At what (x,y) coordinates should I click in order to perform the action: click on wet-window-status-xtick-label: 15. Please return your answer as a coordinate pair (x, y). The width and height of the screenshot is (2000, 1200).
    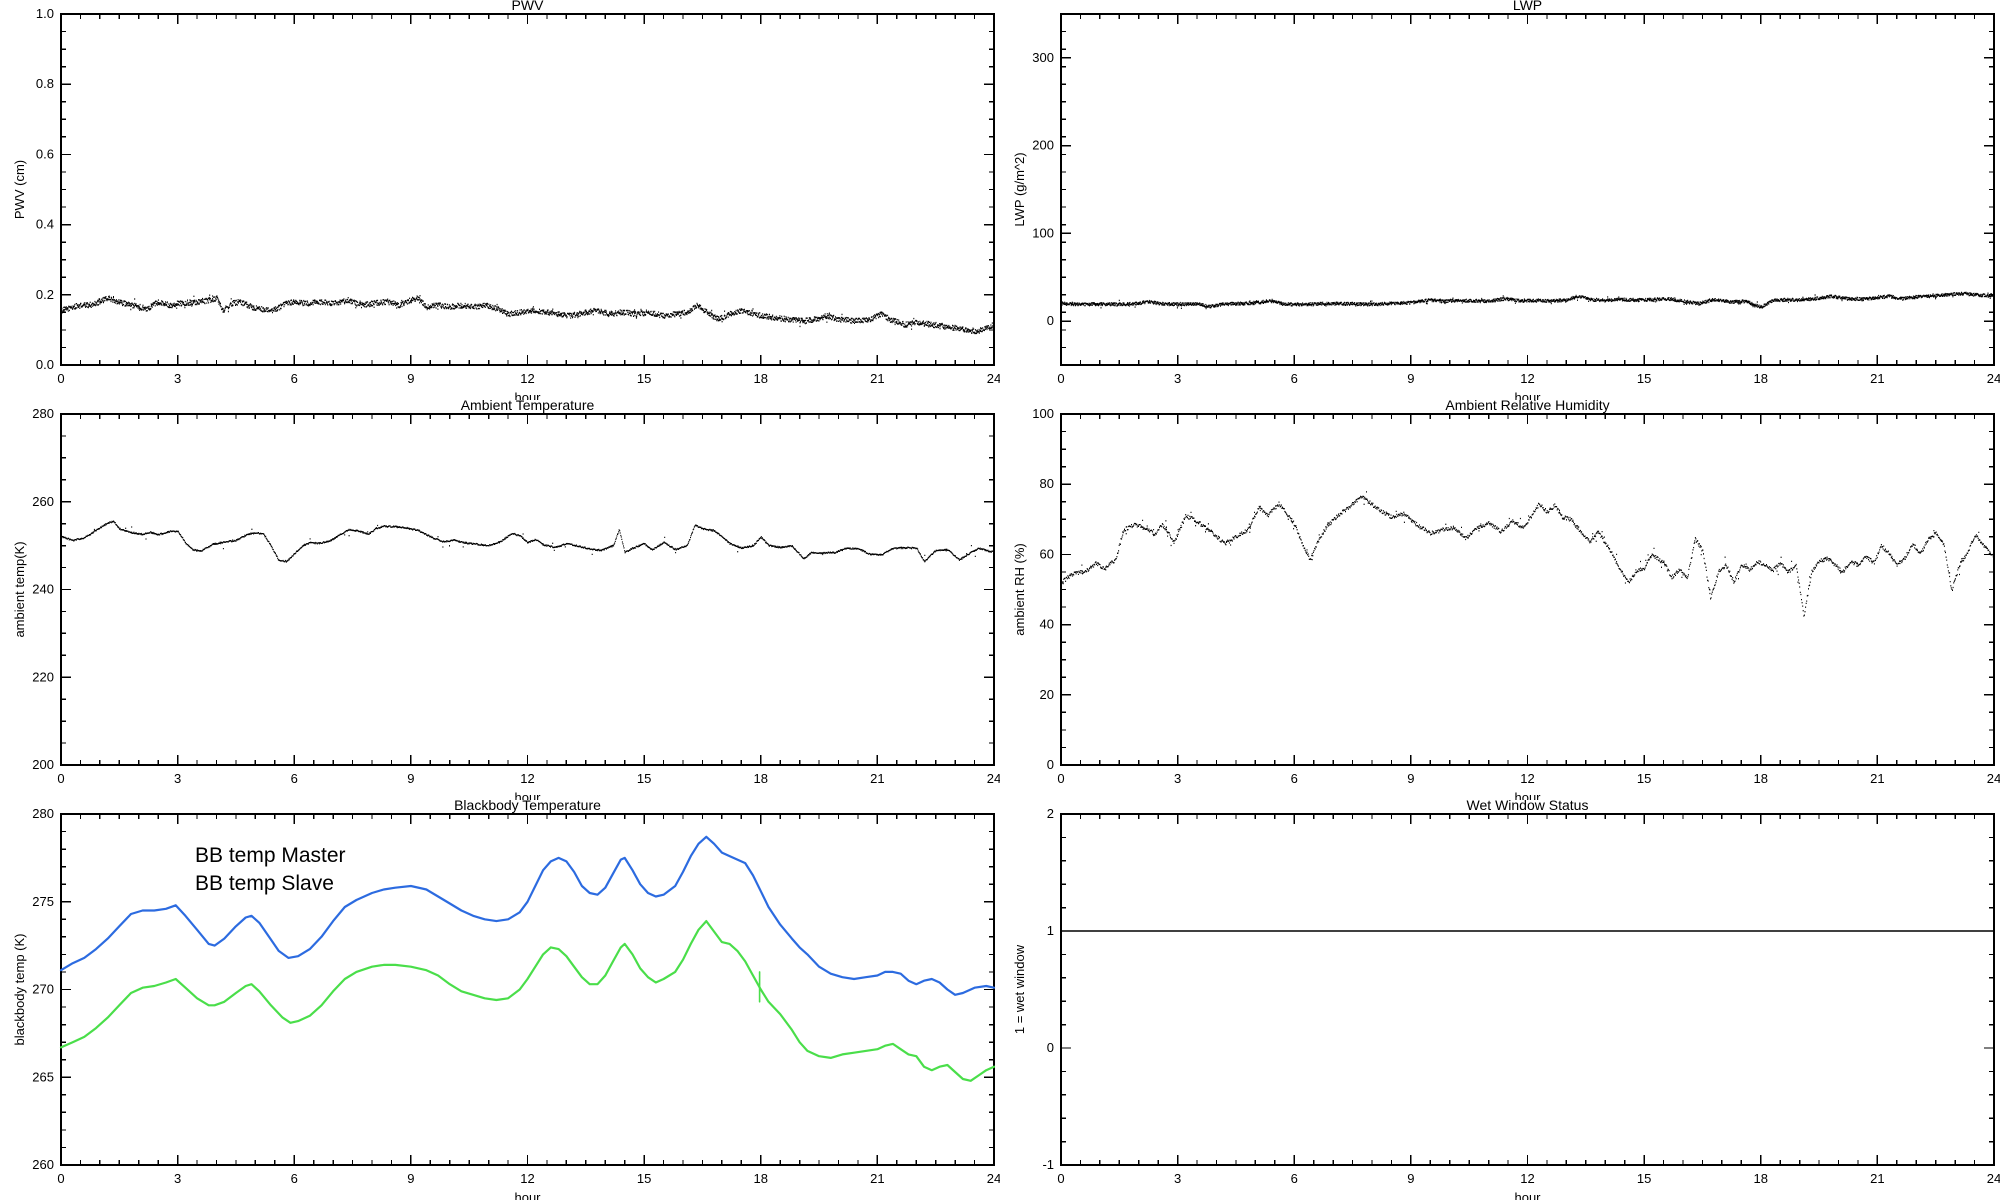
    Looking at the image, I should click on (1644, 1178).